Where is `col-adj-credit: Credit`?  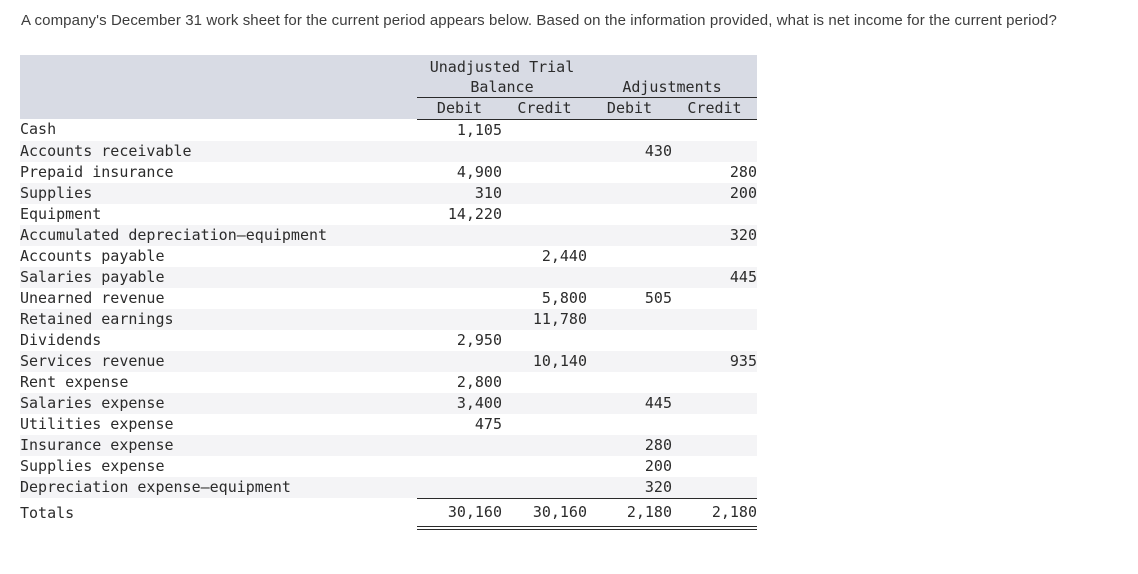 col-adj-credit: Credit is located at coordinates (714, 108).